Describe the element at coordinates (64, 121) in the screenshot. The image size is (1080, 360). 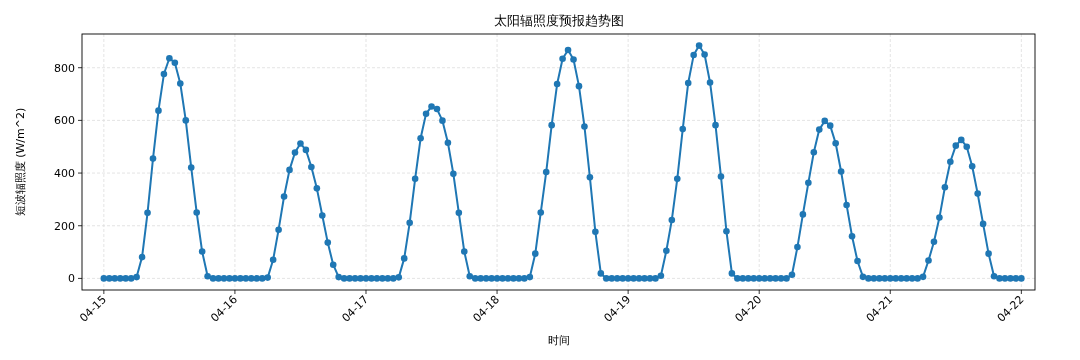
I see `y-tick-label: 600` at that location.